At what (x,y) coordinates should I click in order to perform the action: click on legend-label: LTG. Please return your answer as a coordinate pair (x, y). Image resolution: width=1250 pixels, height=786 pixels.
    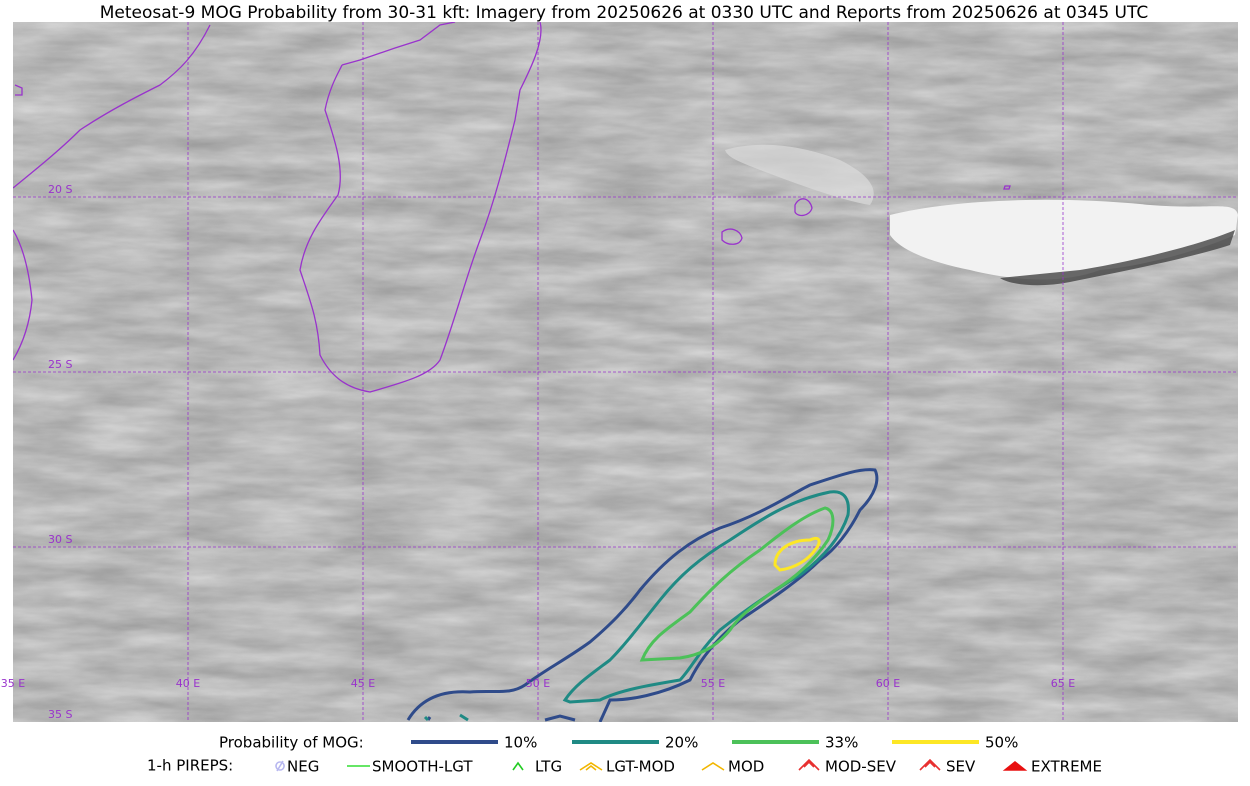
    Looking at the image, I should click on (548, 767).